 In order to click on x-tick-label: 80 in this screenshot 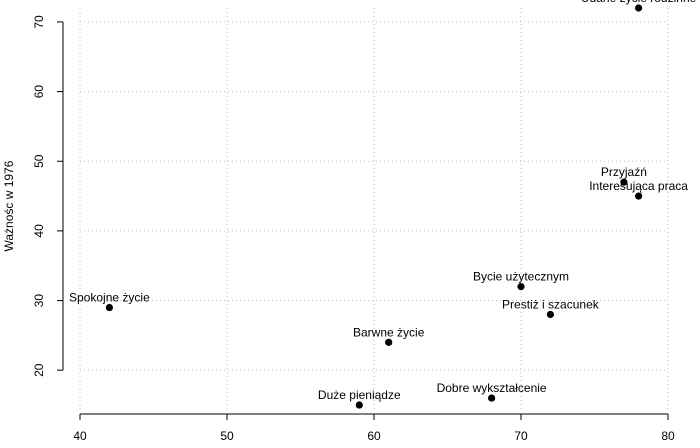, I will do `click(668, 436)`.